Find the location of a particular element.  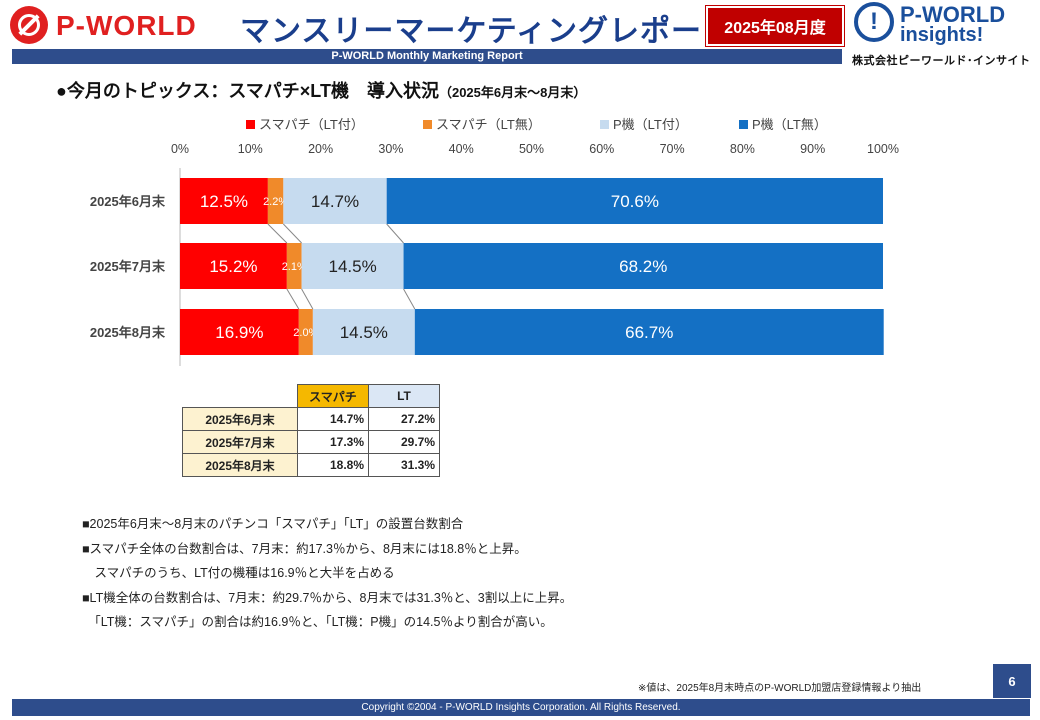

insights-logo-line1: P-WORLD is located at coordinates (953, 14).